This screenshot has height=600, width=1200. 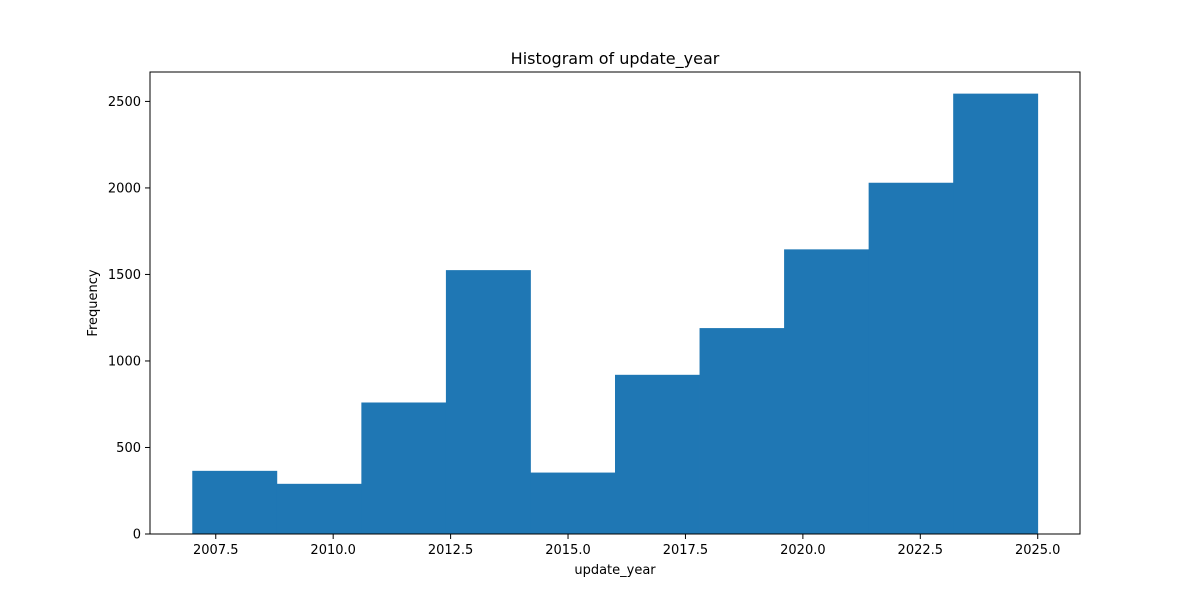 What do you see at coordinates (124, 188) in the screenshot?
I see `y-tick-label: 2000` at bounding box center [124, 188].